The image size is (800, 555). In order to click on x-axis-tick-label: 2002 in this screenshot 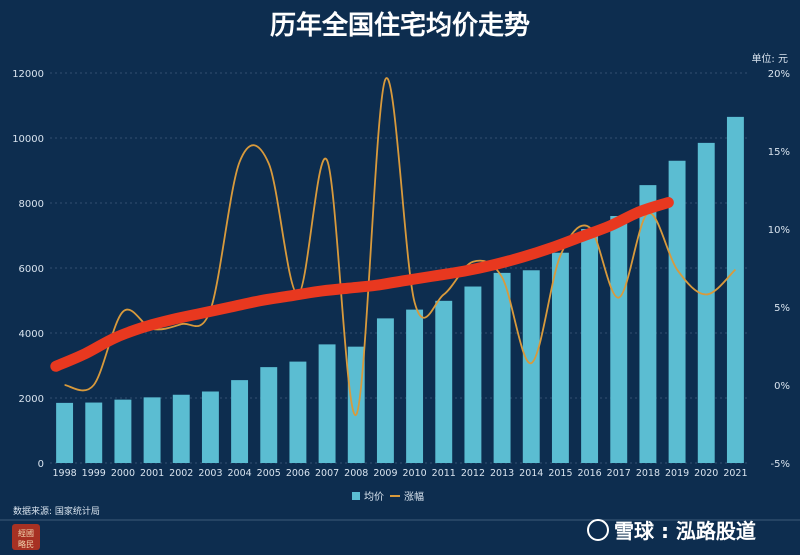, I will do `click(181, 473)`.